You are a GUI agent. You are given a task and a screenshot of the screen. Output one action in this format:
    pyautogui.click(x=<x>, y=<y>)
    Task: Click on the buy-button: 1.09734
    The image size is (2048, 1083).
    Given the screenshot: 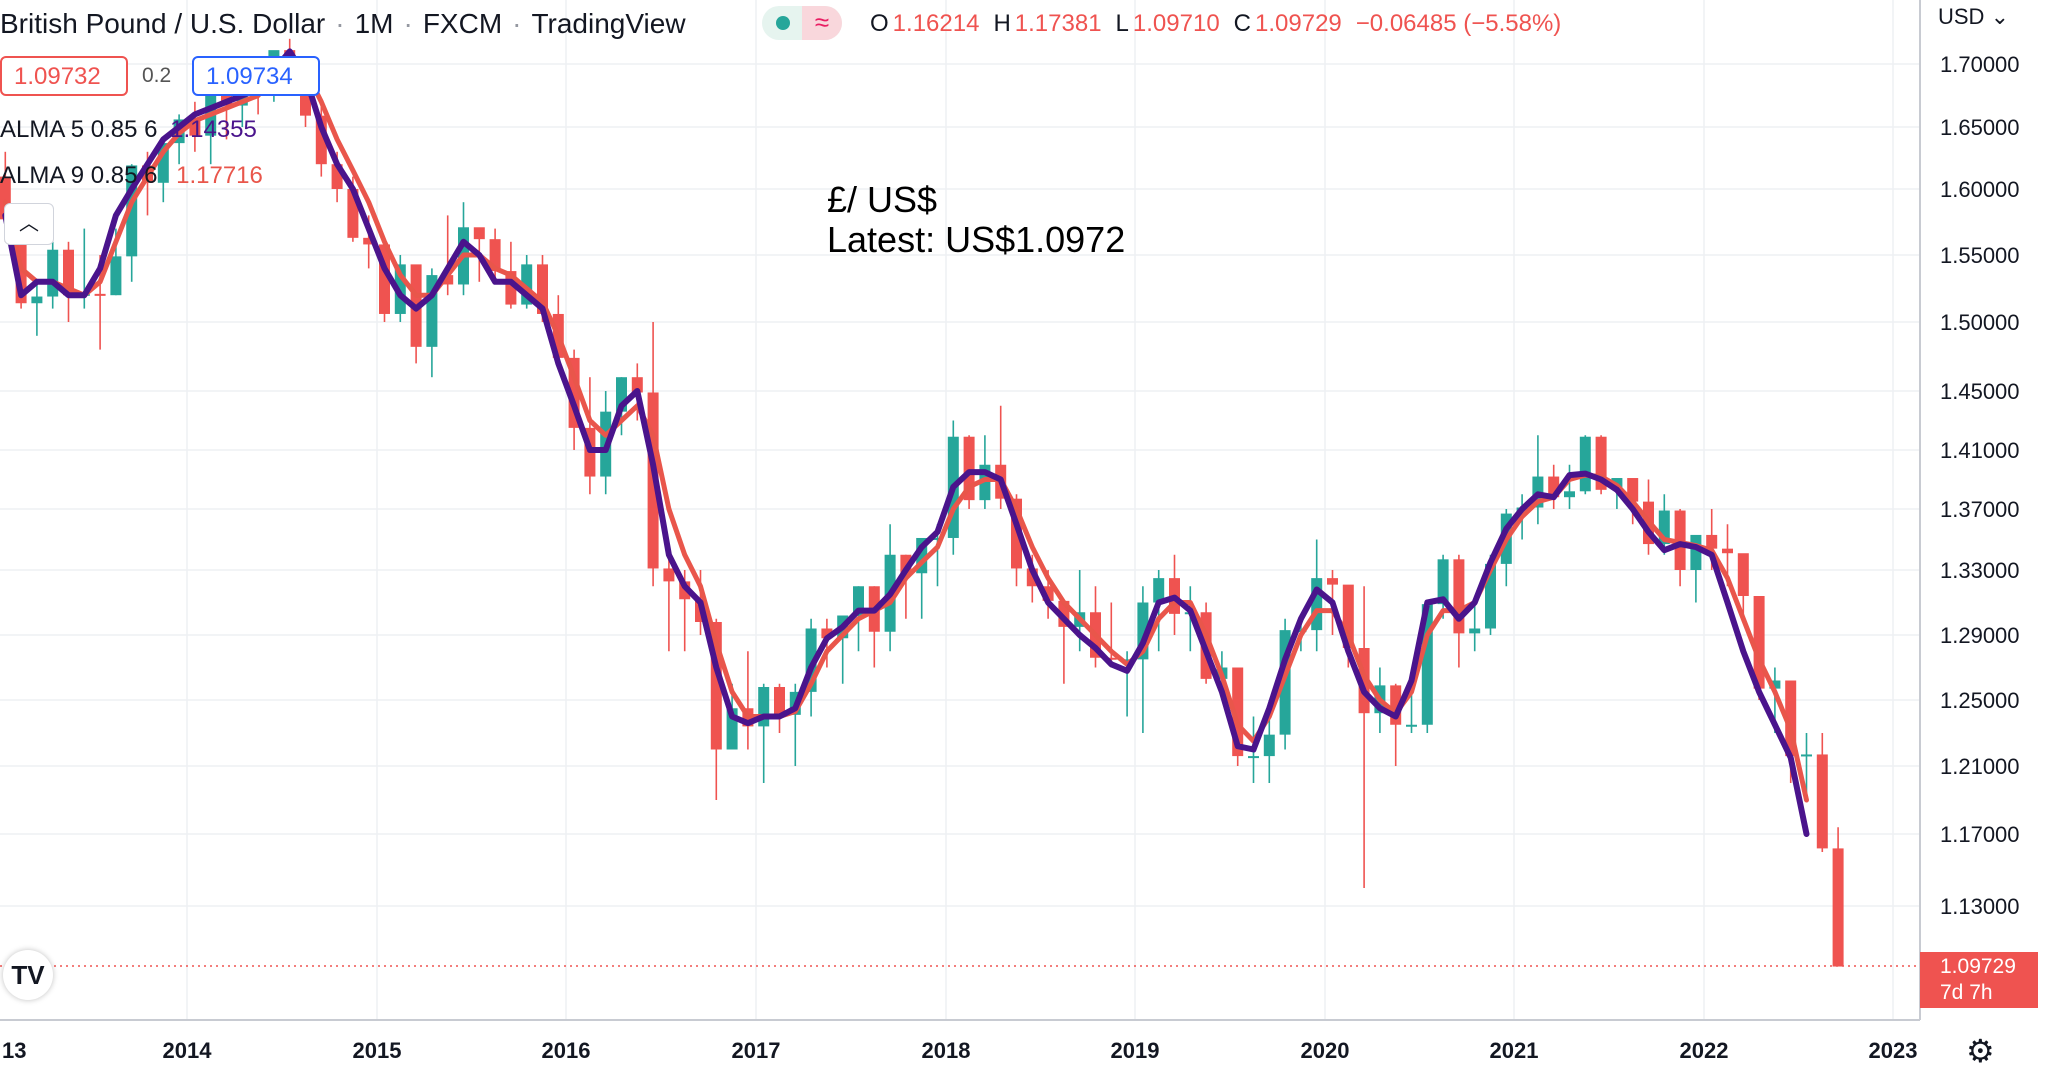 What is the action you would take?
    pyautogui.click(x=256, y=76)
    